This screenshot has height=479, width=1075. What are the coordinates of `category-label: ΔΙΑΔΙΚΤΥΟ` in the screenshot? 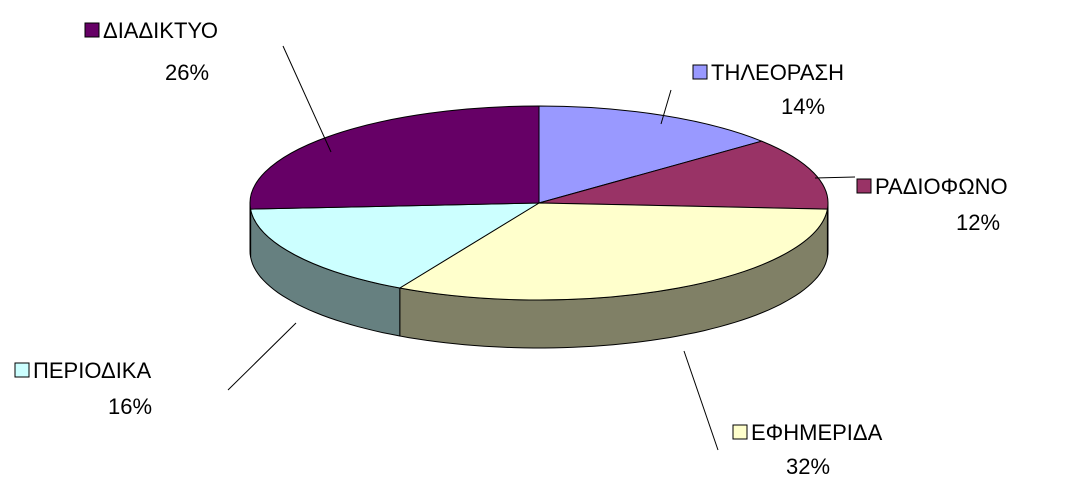 It's located at (160, 30).